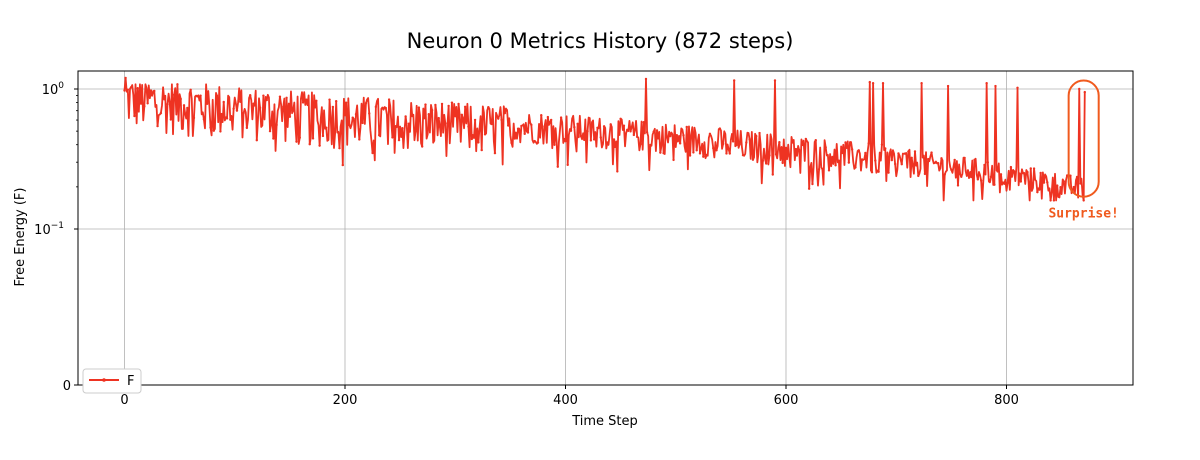 The image size is (1200, 460). What do you see at coordinates (604, 421) in the screenshot?
I see `x-axis-label: Time Step` at bounding box center [604, 421].